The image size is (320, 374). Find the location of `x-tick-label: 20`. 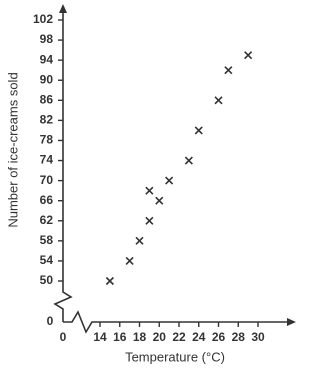

x-tick-label: 20 is located at coordinates (160, 337).